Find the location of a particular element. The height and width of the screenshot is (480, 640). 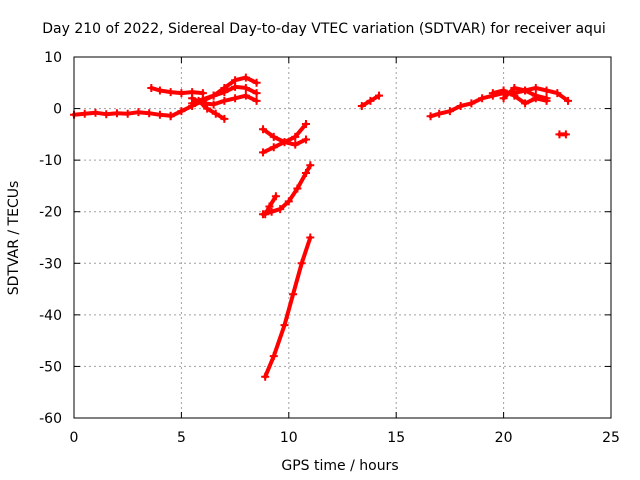

y-tick-label: -30 is located at coordinates (50, 264).